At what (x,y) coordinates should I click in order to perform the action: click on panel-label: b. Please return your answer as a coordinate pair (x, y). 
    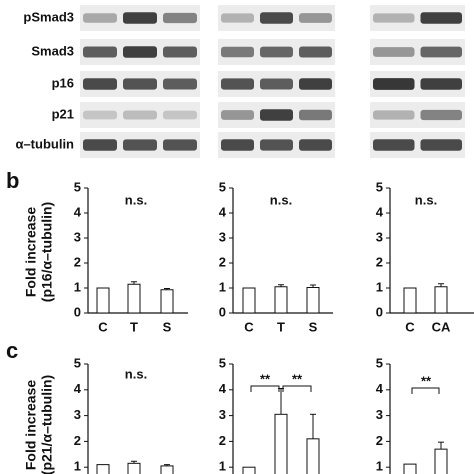
    Looking at the image, I should click on (12, 180).